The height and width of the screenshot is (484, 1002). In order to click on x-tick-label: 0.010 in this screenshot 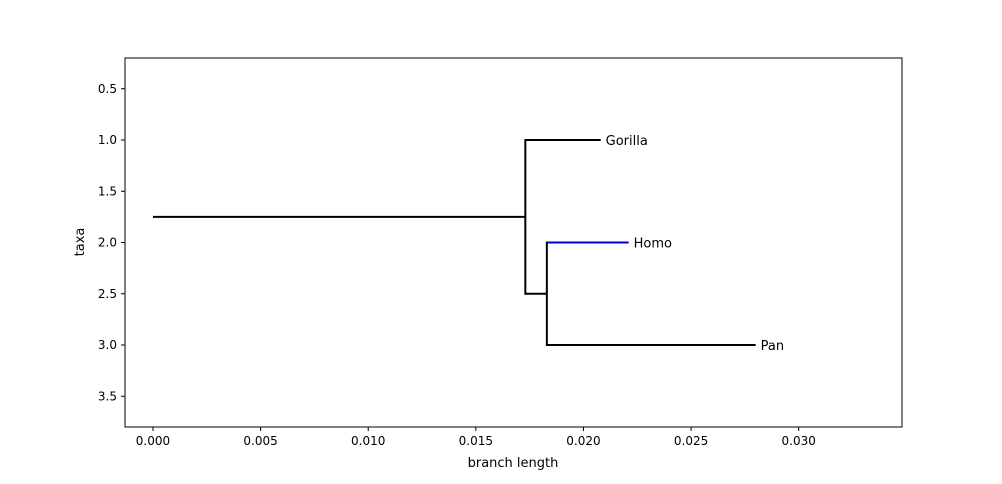, I will do `click(368, 441)`.